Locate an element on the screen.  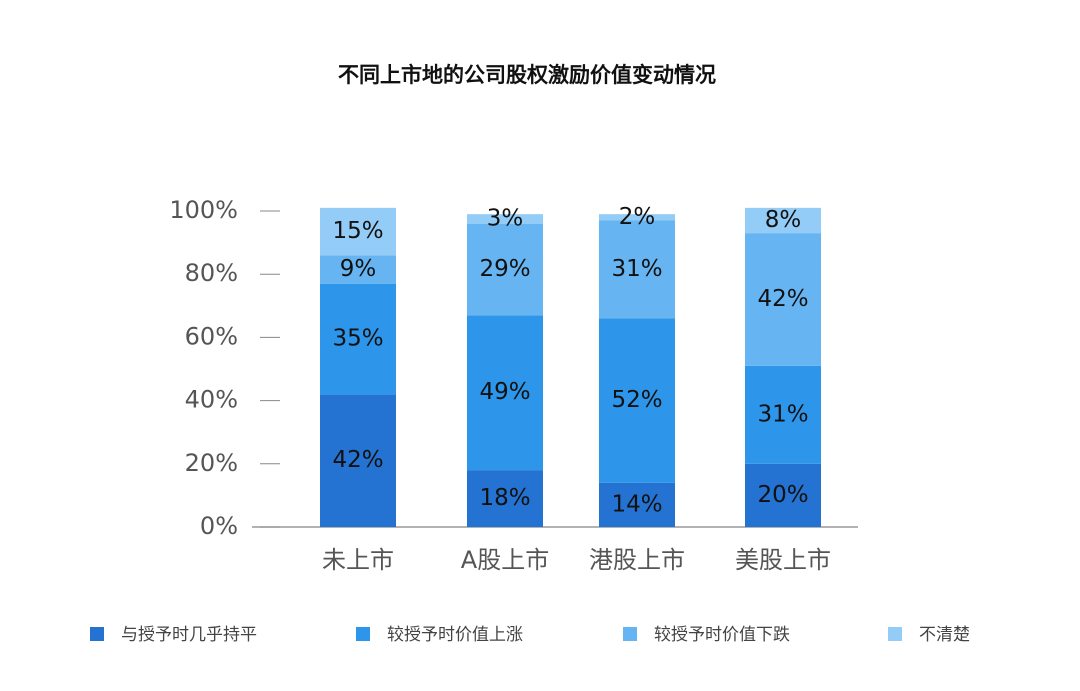
x-tick-label: 港股上市 is located at coordinates (637, 560).